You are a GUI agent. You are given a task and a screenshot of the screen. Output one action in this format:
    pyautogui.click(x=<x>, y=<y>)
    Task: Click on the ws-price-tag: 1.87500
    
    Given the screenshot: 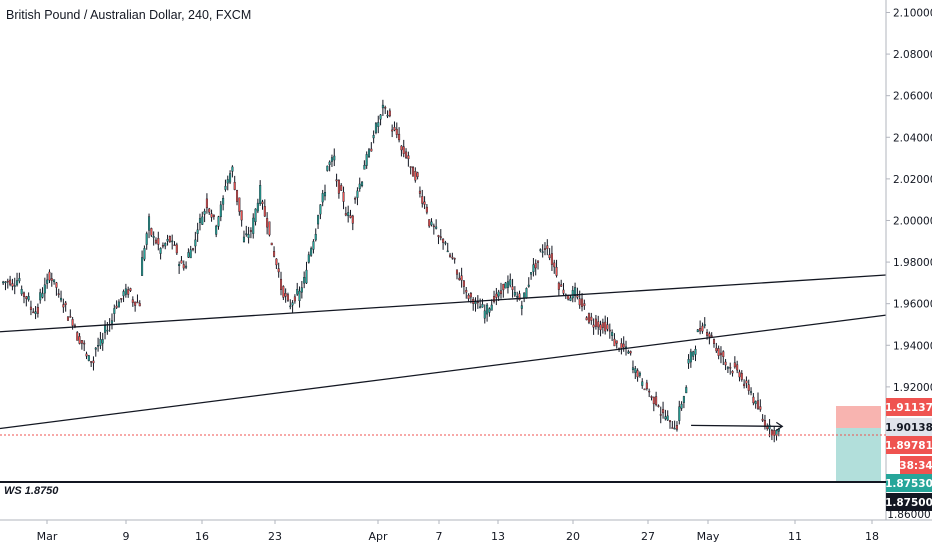 What is the action you would take?
    pyautogui.click(x=908, y=502)
    